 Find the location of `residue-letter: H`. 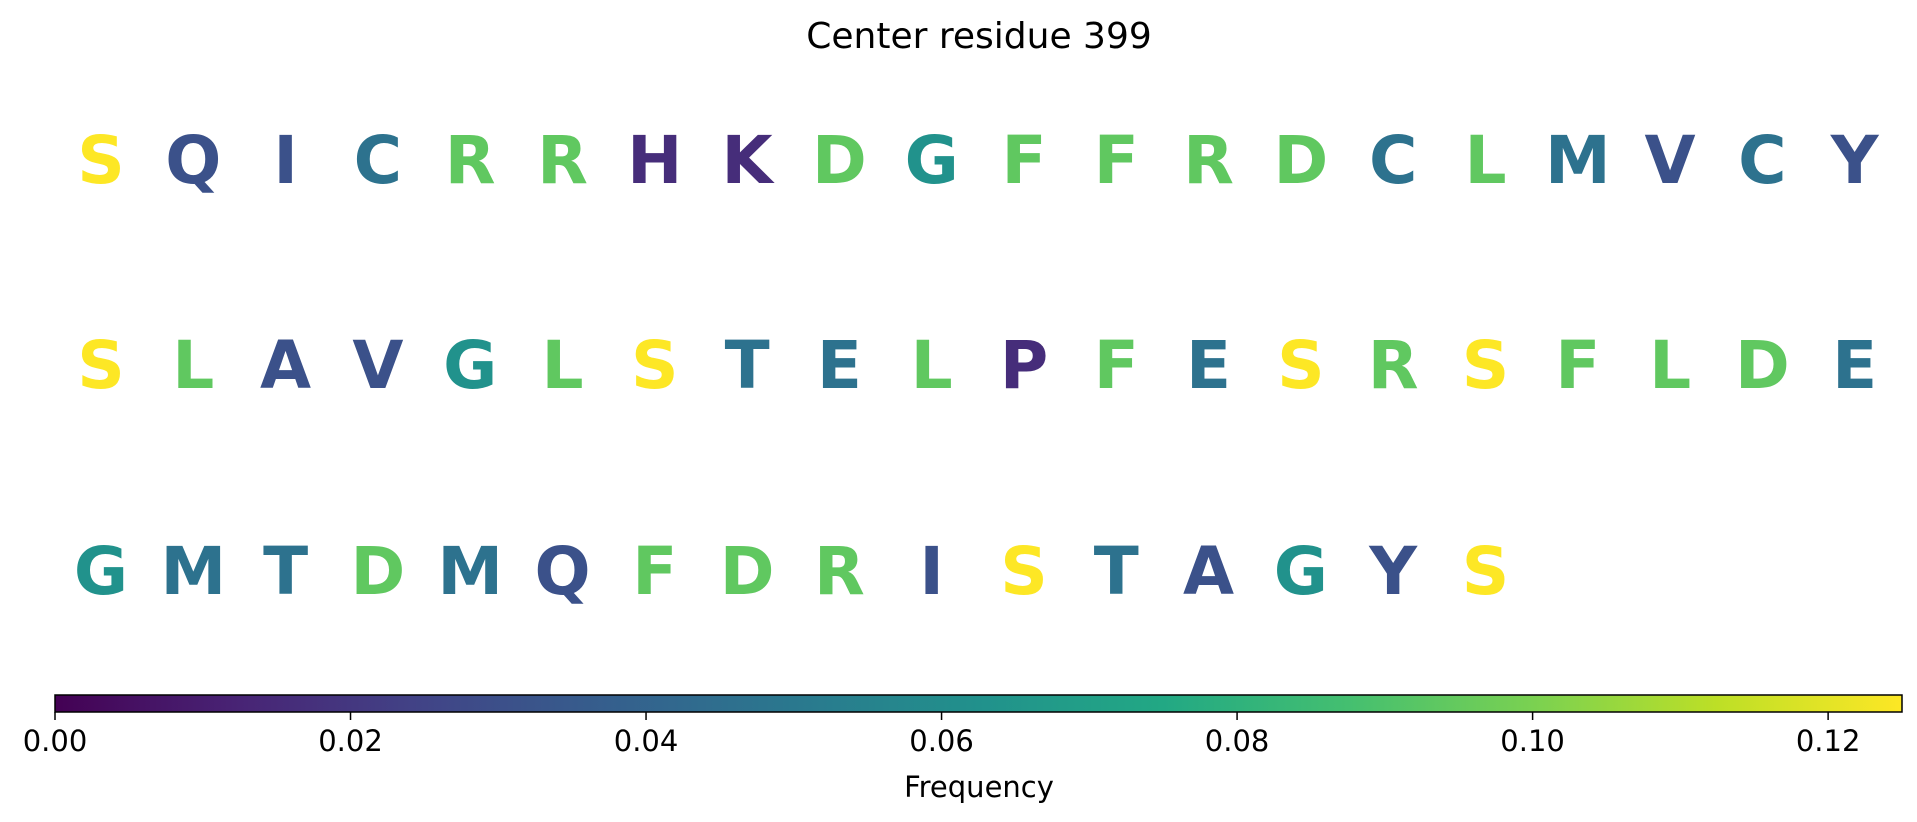

residue-letter: H is located at coordinates (654, 160).